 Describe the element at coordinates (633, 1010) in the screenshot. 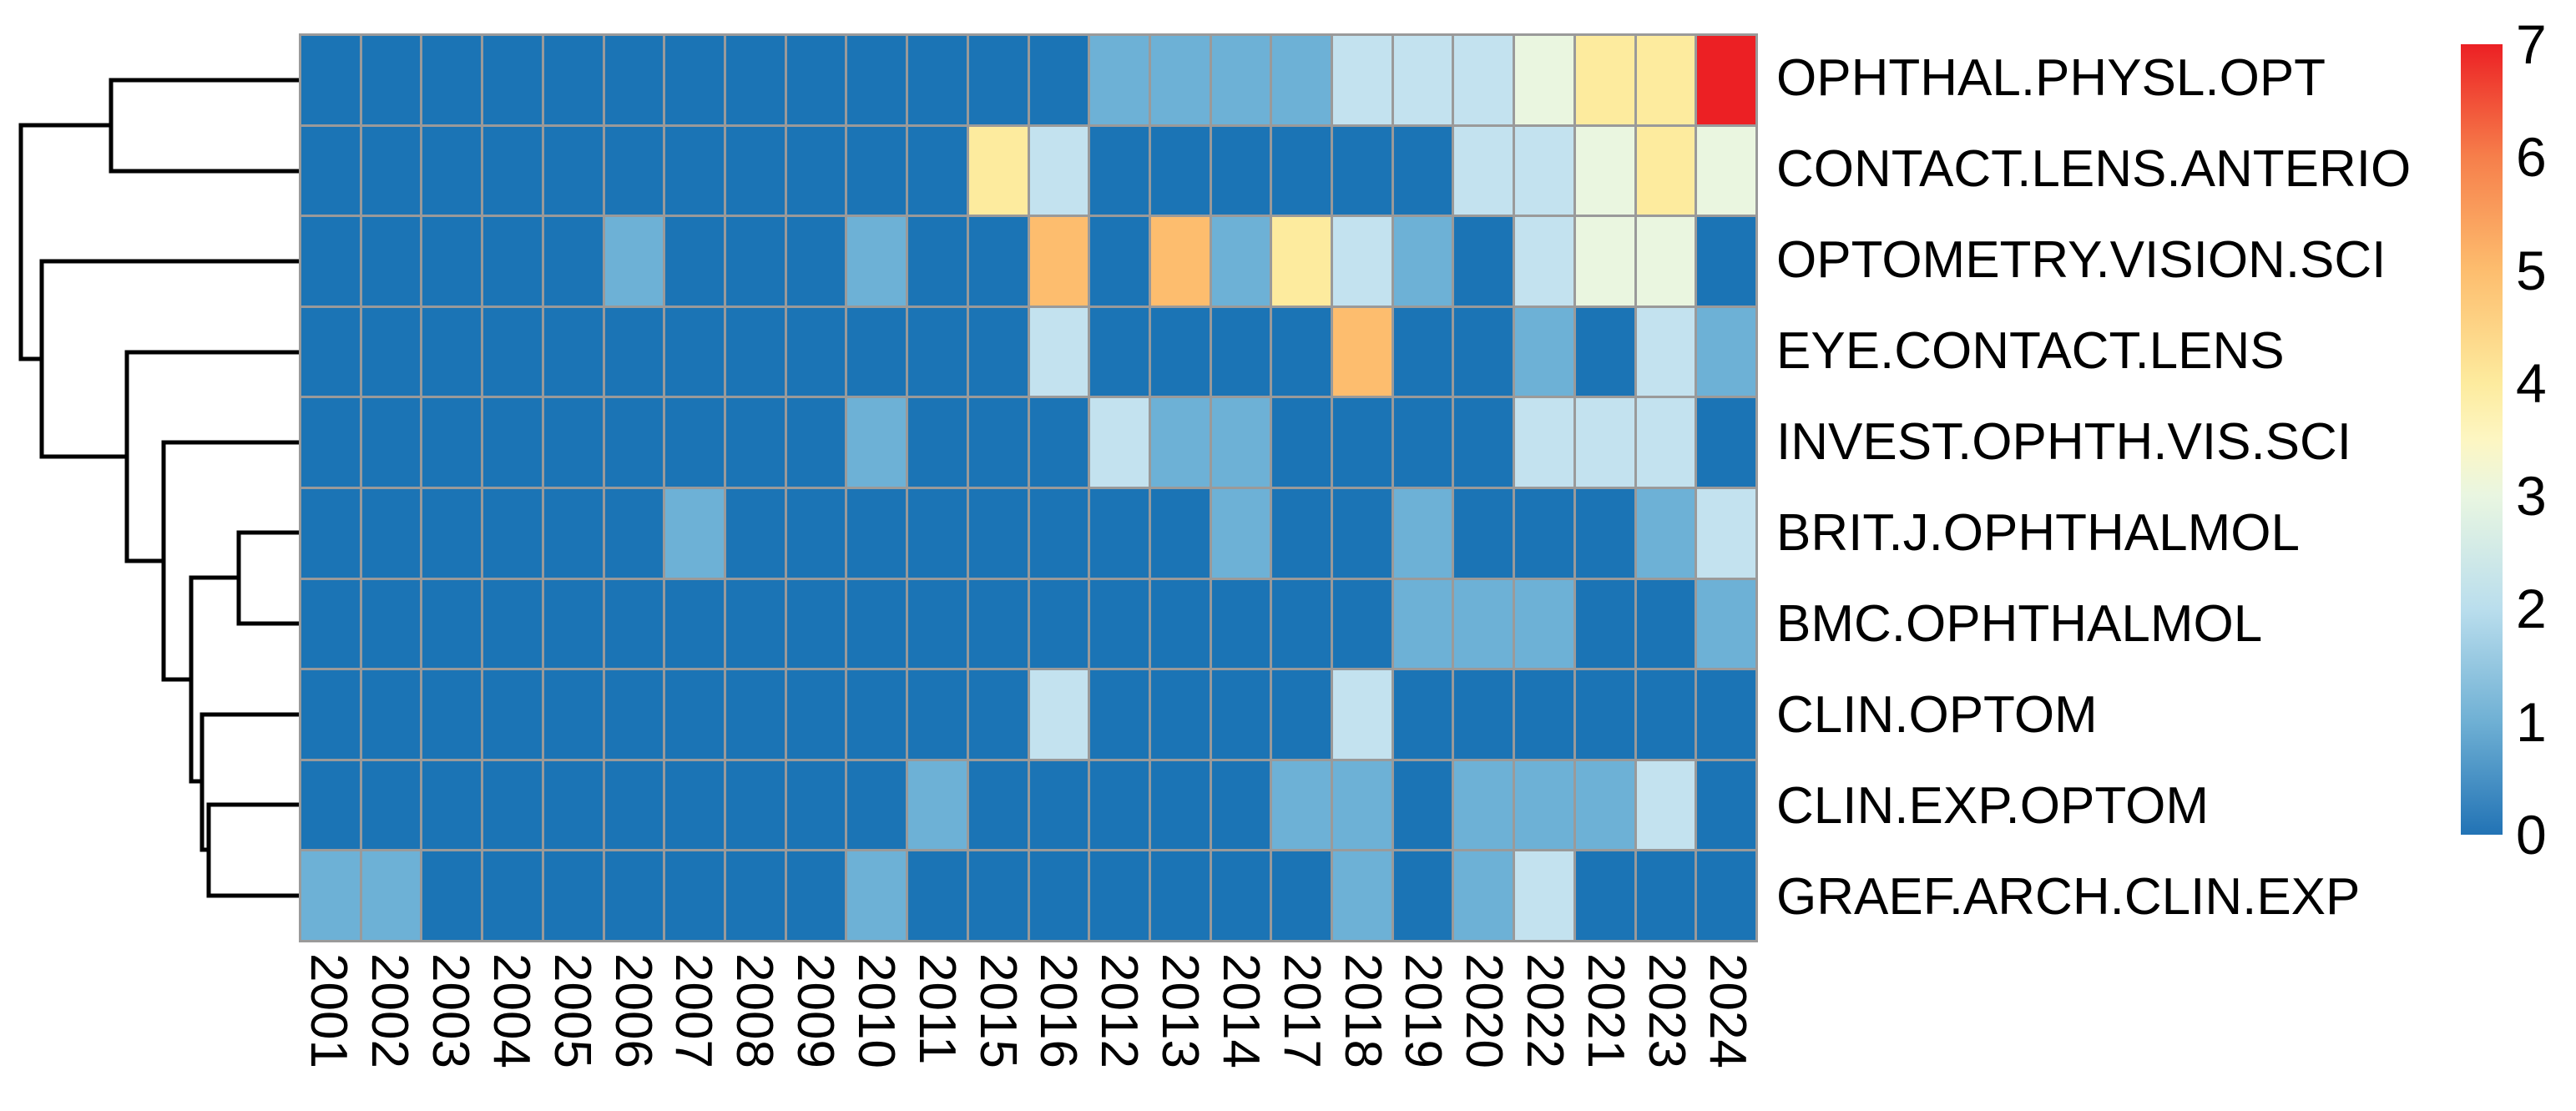

I see `col-label: 2006` at that location.